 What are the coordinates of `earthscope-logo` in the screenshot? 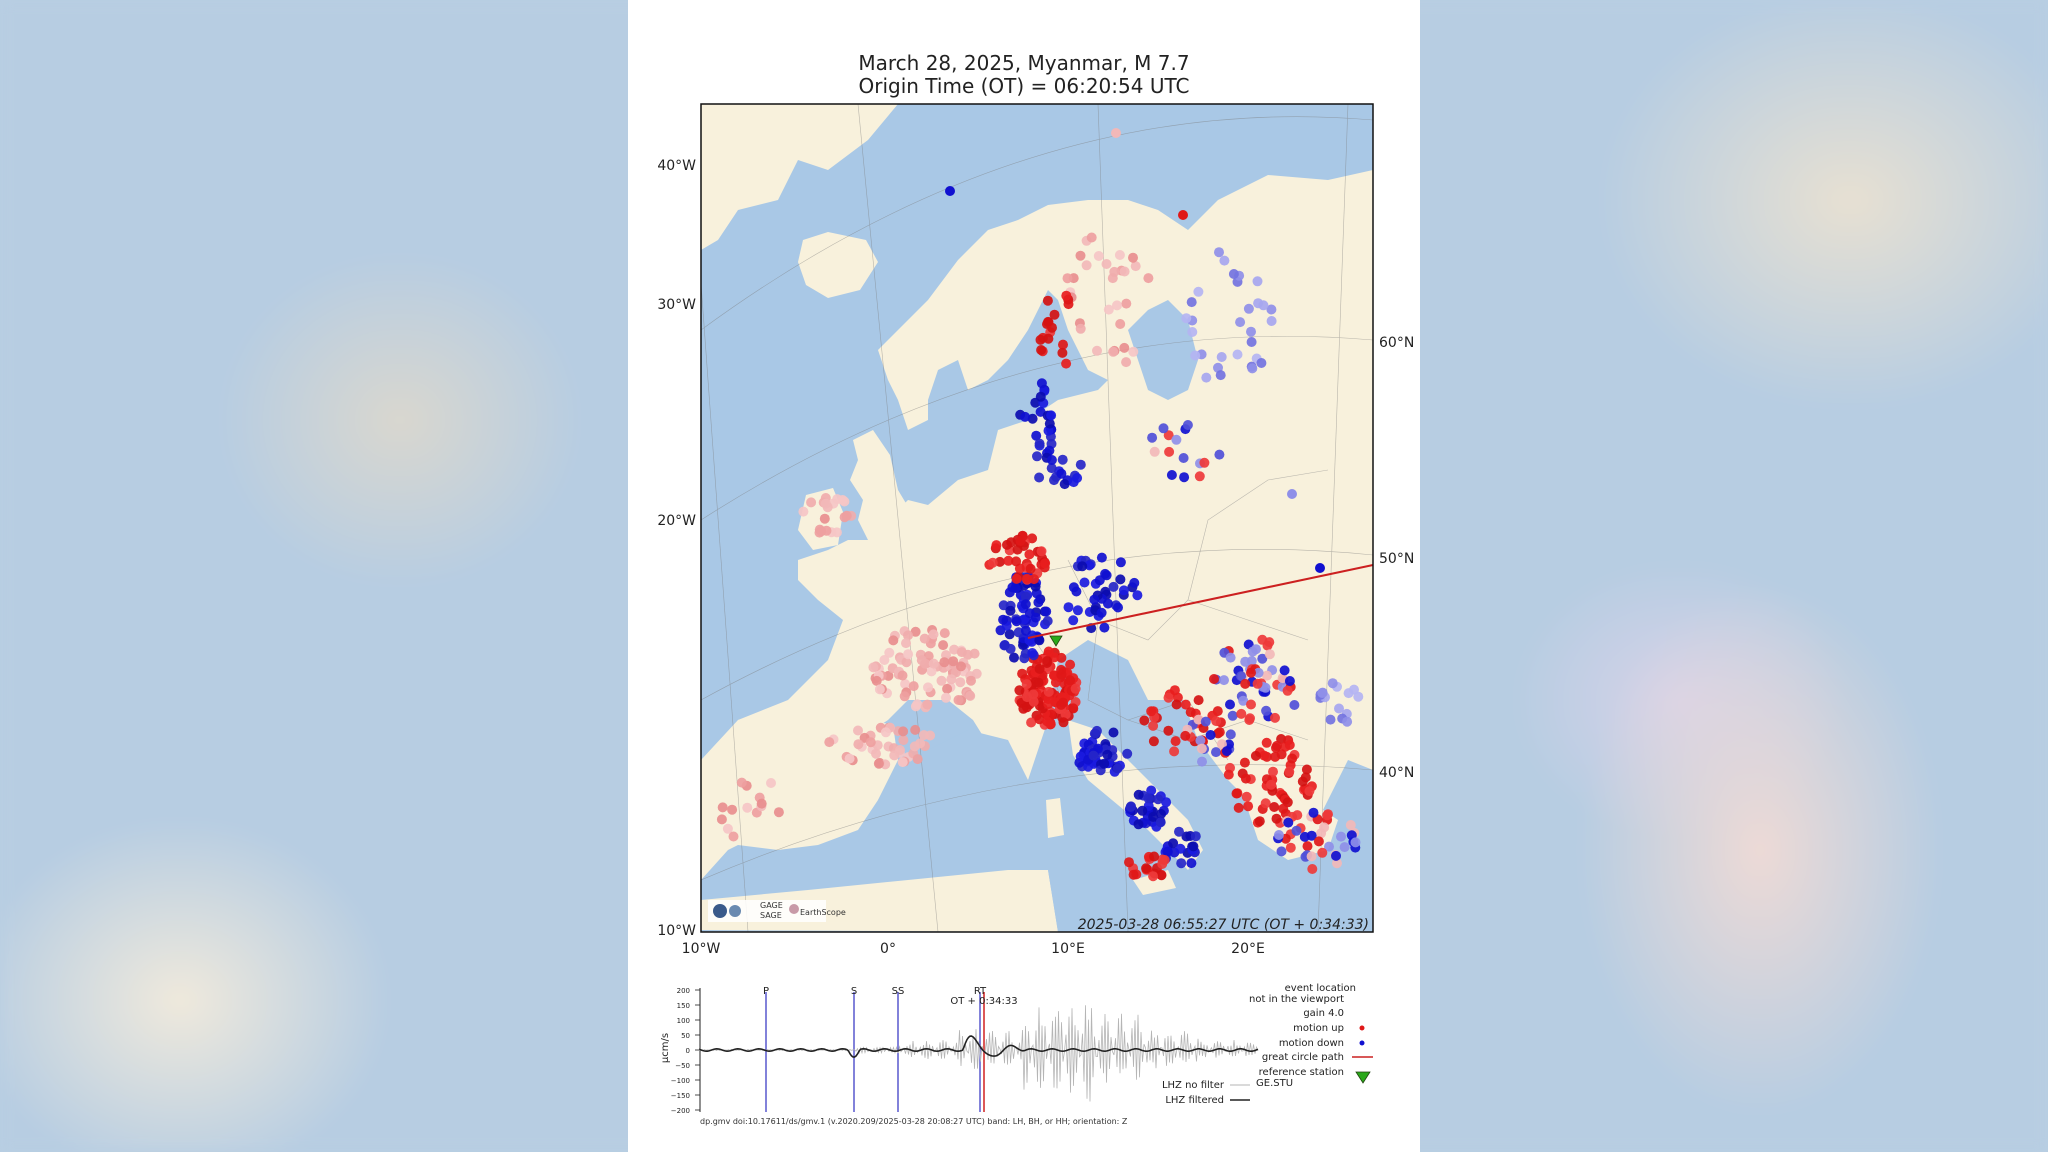 It's located at (794, 909).